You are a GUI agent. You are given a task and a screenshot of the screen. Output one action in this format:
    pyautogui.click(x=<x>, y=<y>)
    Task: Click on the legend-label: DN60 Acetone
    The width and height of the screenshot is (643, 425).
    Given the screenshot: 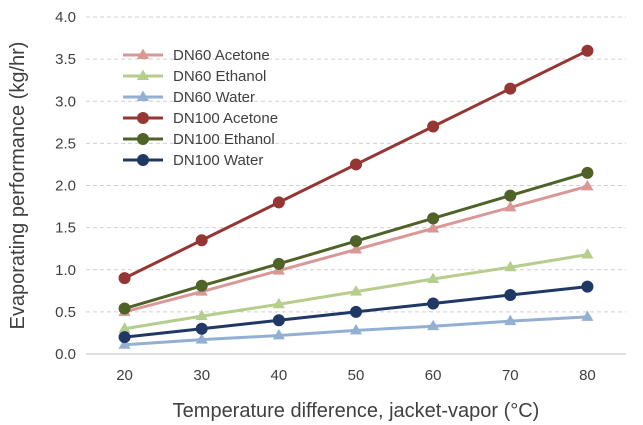 What is the action you would take?
    pyautogui.click(x=221, y=55)
    